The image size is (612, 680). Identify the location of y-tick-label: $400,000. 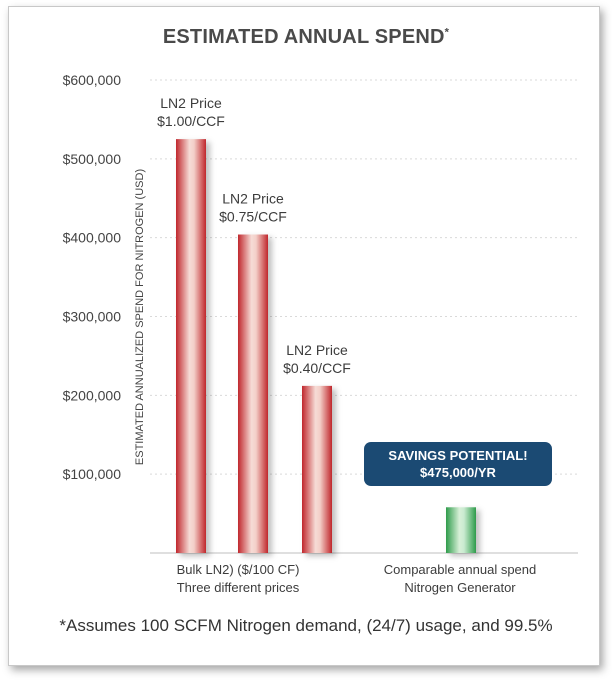
(92, 238).